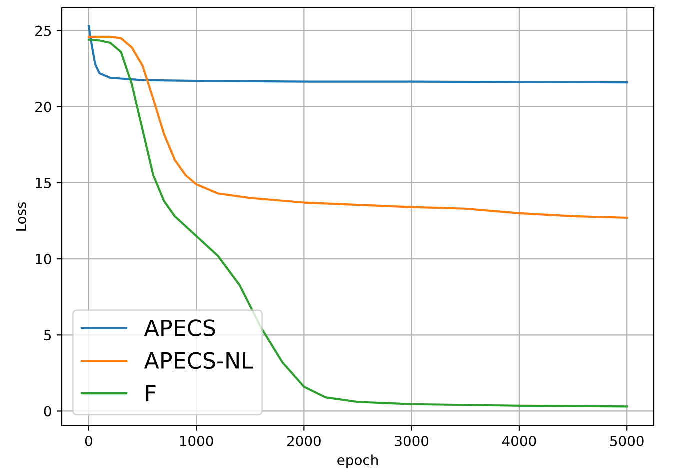 This screenshot has width=677, height=476. What do you see at coordinates (519, 441) in the screenshot?
I see `x-tick-label: 4000` at bounding box center [519, 441].